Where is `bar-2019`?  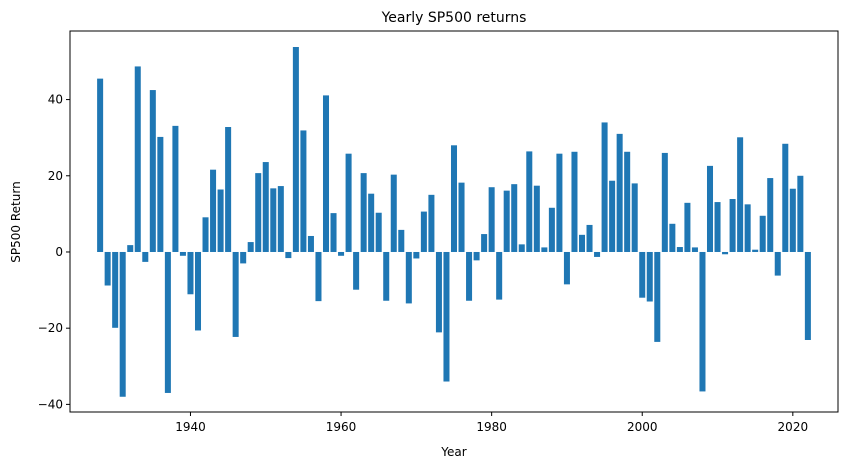 bar-2019 is located at coordinates (785, 197).